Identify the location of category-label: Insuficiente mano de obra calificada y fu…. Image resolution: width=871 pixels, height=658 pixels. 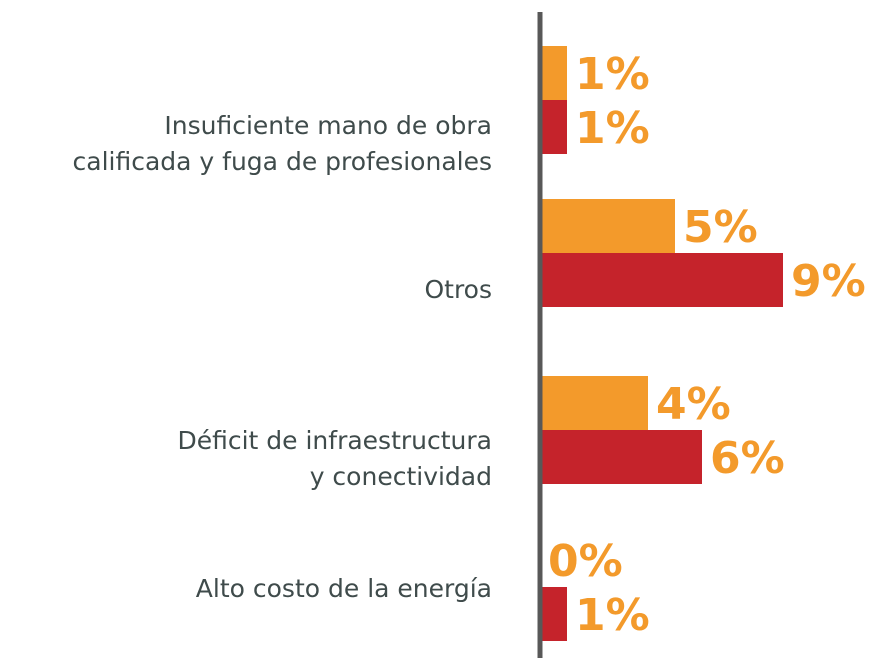
(282, 143).